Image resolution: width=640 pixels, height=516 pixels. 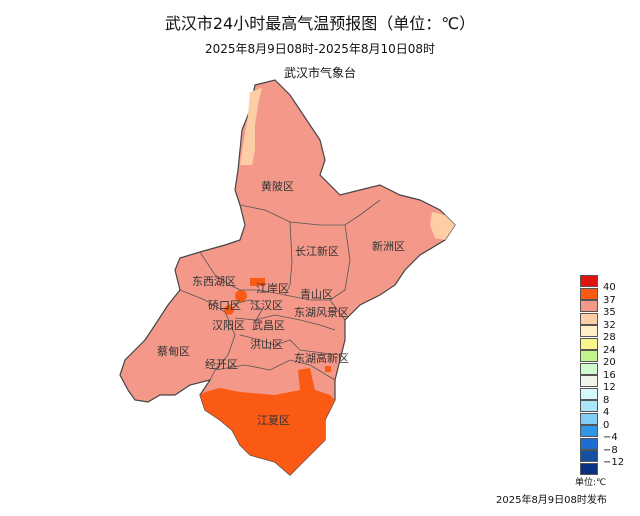 I want to click on district-label: 新洲区, so click(x=388, y=246).